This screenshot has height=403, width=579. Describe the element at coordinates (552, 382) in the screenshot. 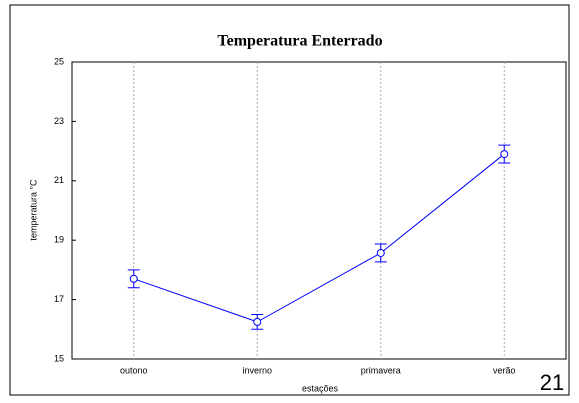

I see `page-number: 21` at that location.